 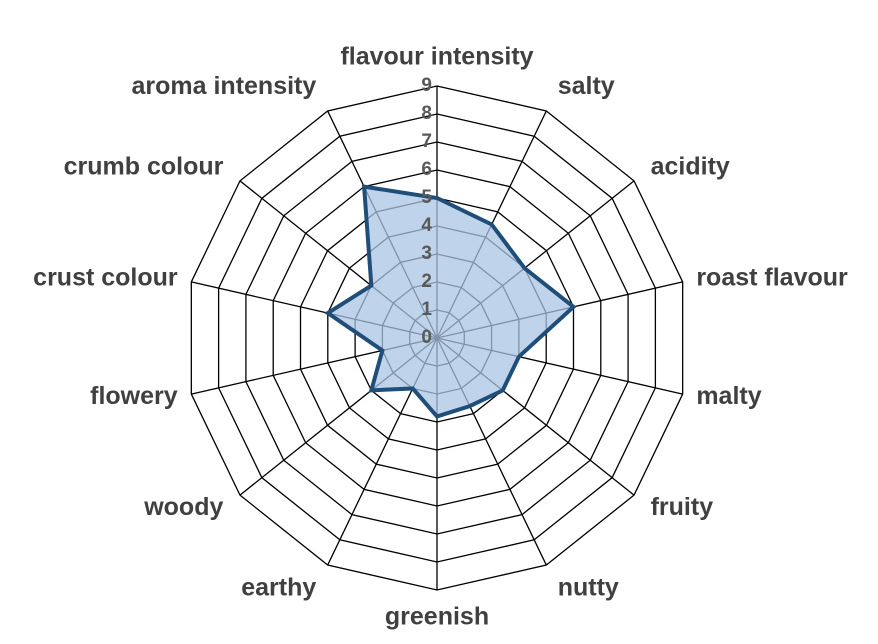 What do you see at coordinates (772, 277) in the screenshot?
I see `category-label: roast flavour` at bounding box center [772, 277].